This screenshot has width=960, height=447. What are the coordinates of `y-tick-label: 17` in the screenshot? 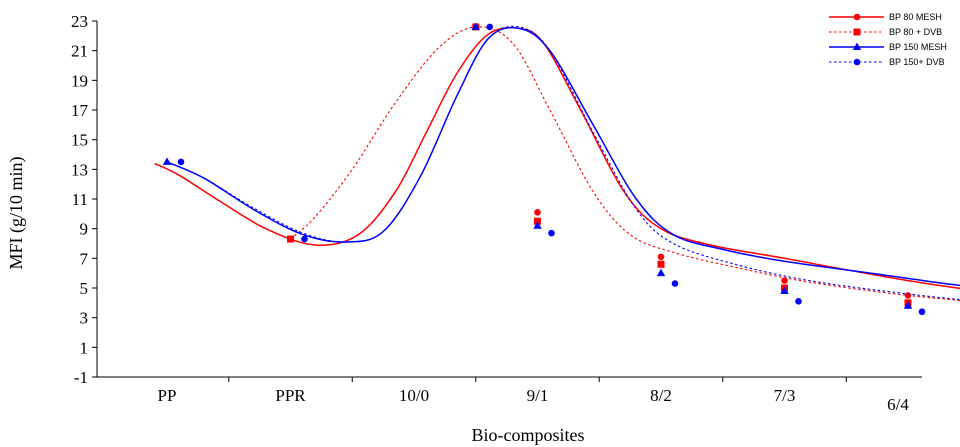 It's located at (80, 110).